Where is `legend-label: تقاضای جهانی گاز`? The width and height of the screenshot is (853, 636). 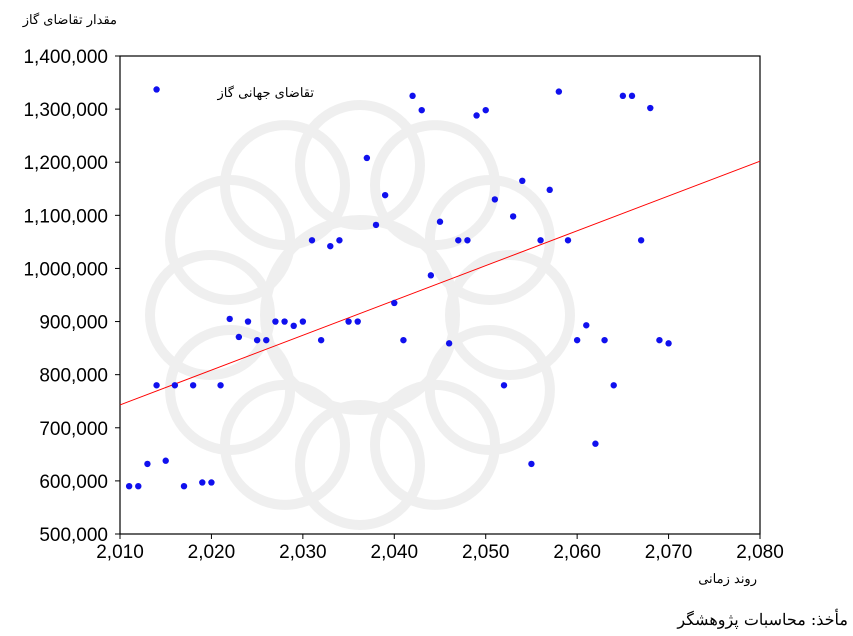 legend-label: تقاضای جهانی گاز is located at coordinates (266, 93).